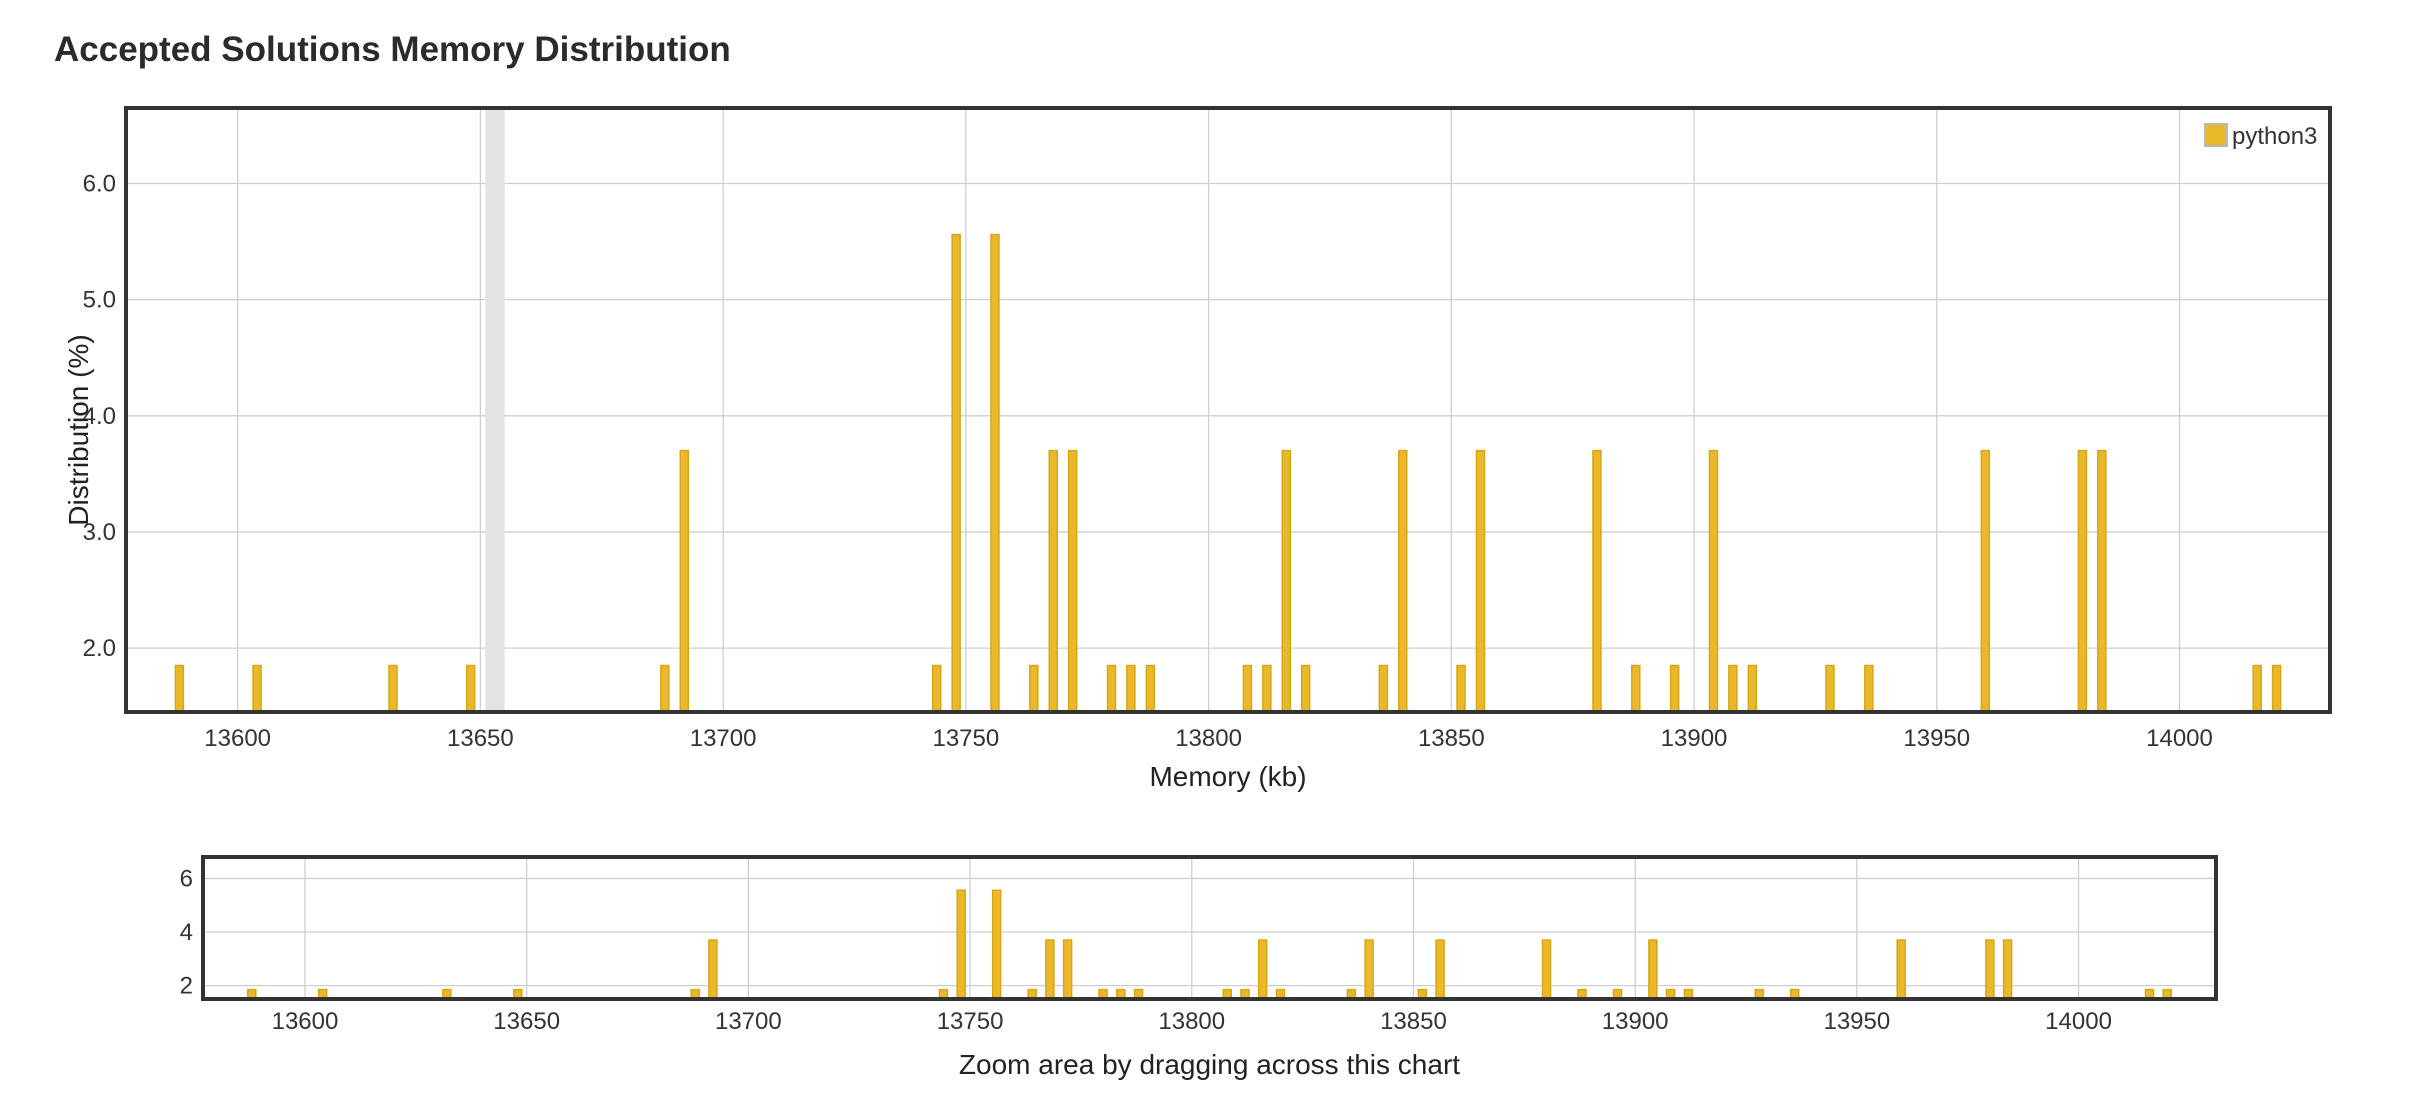 The width and height of the screenshot is (2412, 1096). Describe the element at coordinates (2078, 1021) in the screenshot. I see `nav-x-tick-14000: 14000` at that location.